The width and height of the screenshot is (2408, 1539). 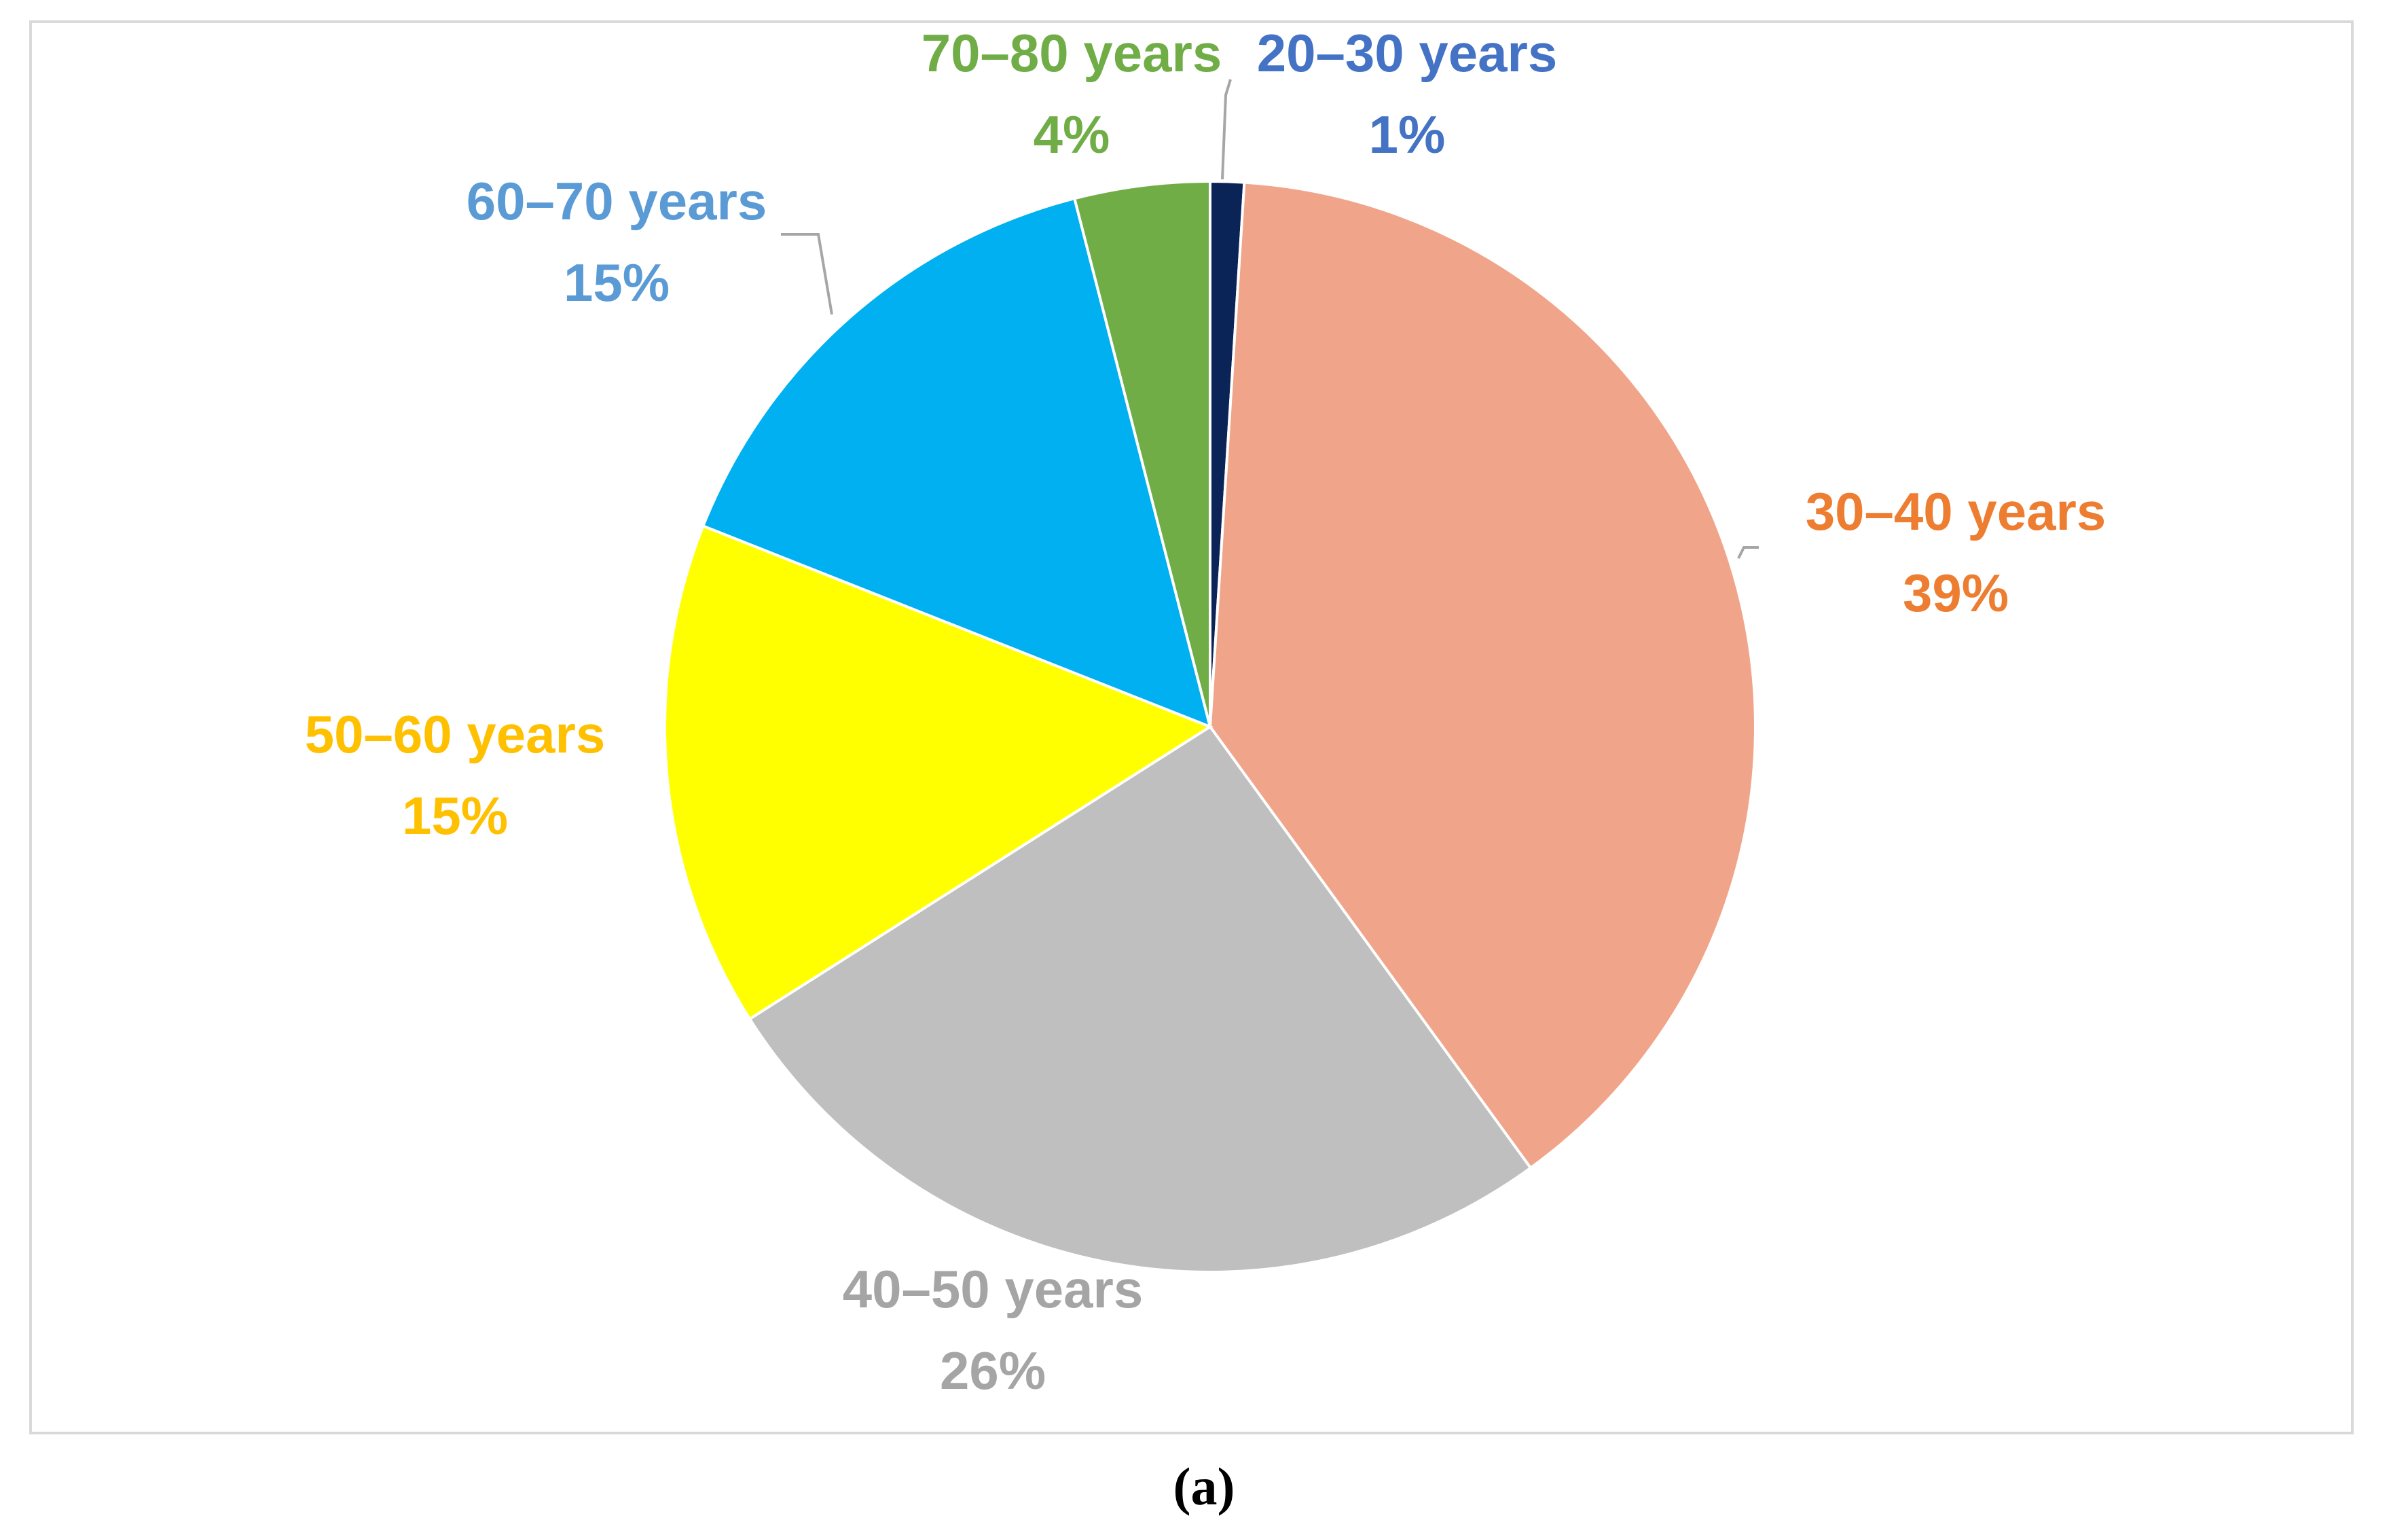 What do you see at coordinates (1407, 134) in the screenshot?
I see `slice-percent-label: 1%` at bounding box center [1407, 134].